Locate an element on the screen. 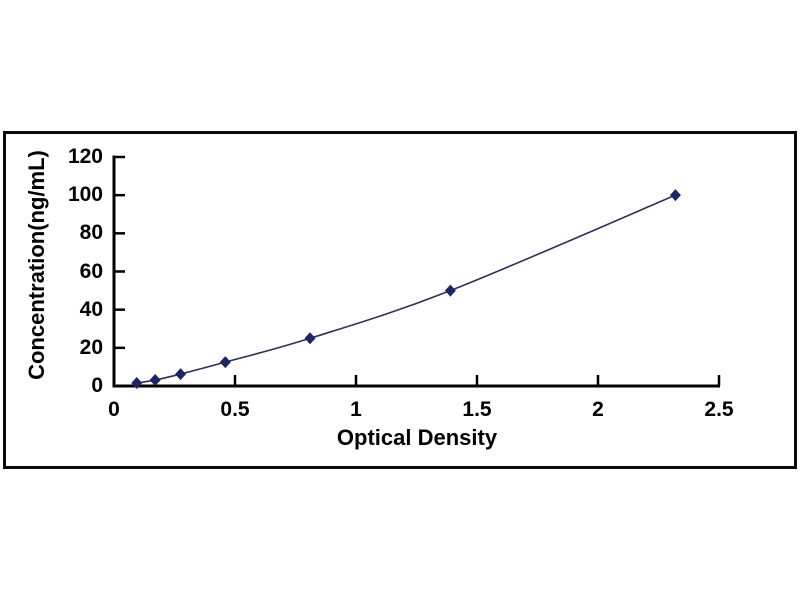  y-tick-label: 100 is located at coordinates (85, 195).